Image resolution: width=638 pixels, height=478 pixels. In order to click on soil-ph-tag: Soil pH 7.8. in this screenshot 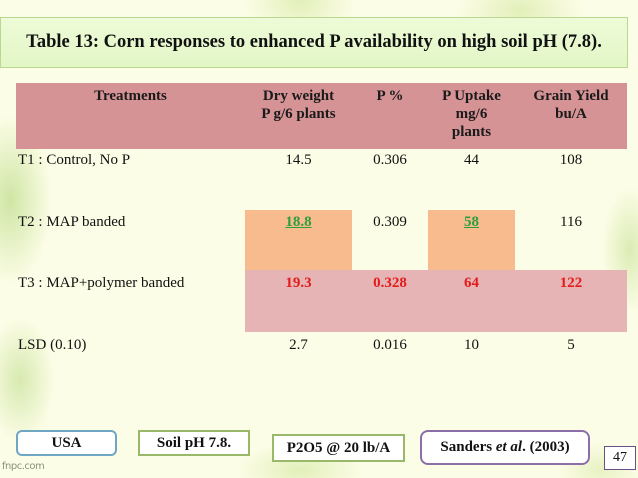, I will do `click(194, 443)`.